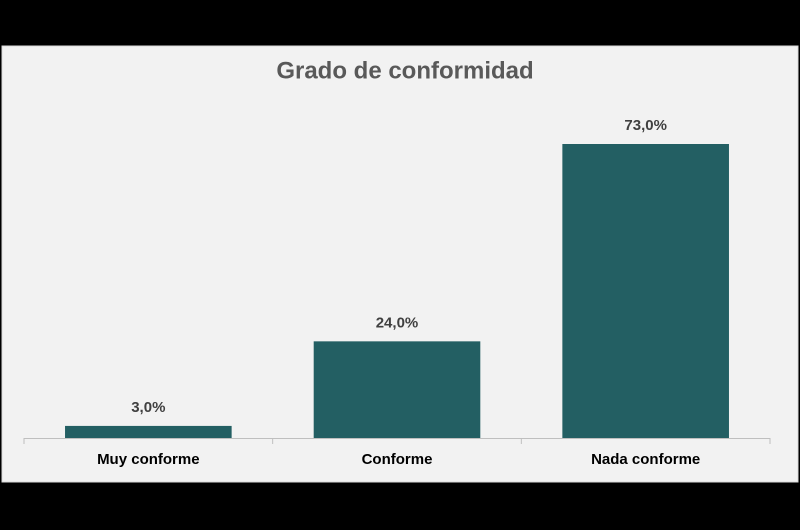 This screenshot has height=530, width=800. I want to click on x-tick-label: Nada conforme, so click(645, 459).